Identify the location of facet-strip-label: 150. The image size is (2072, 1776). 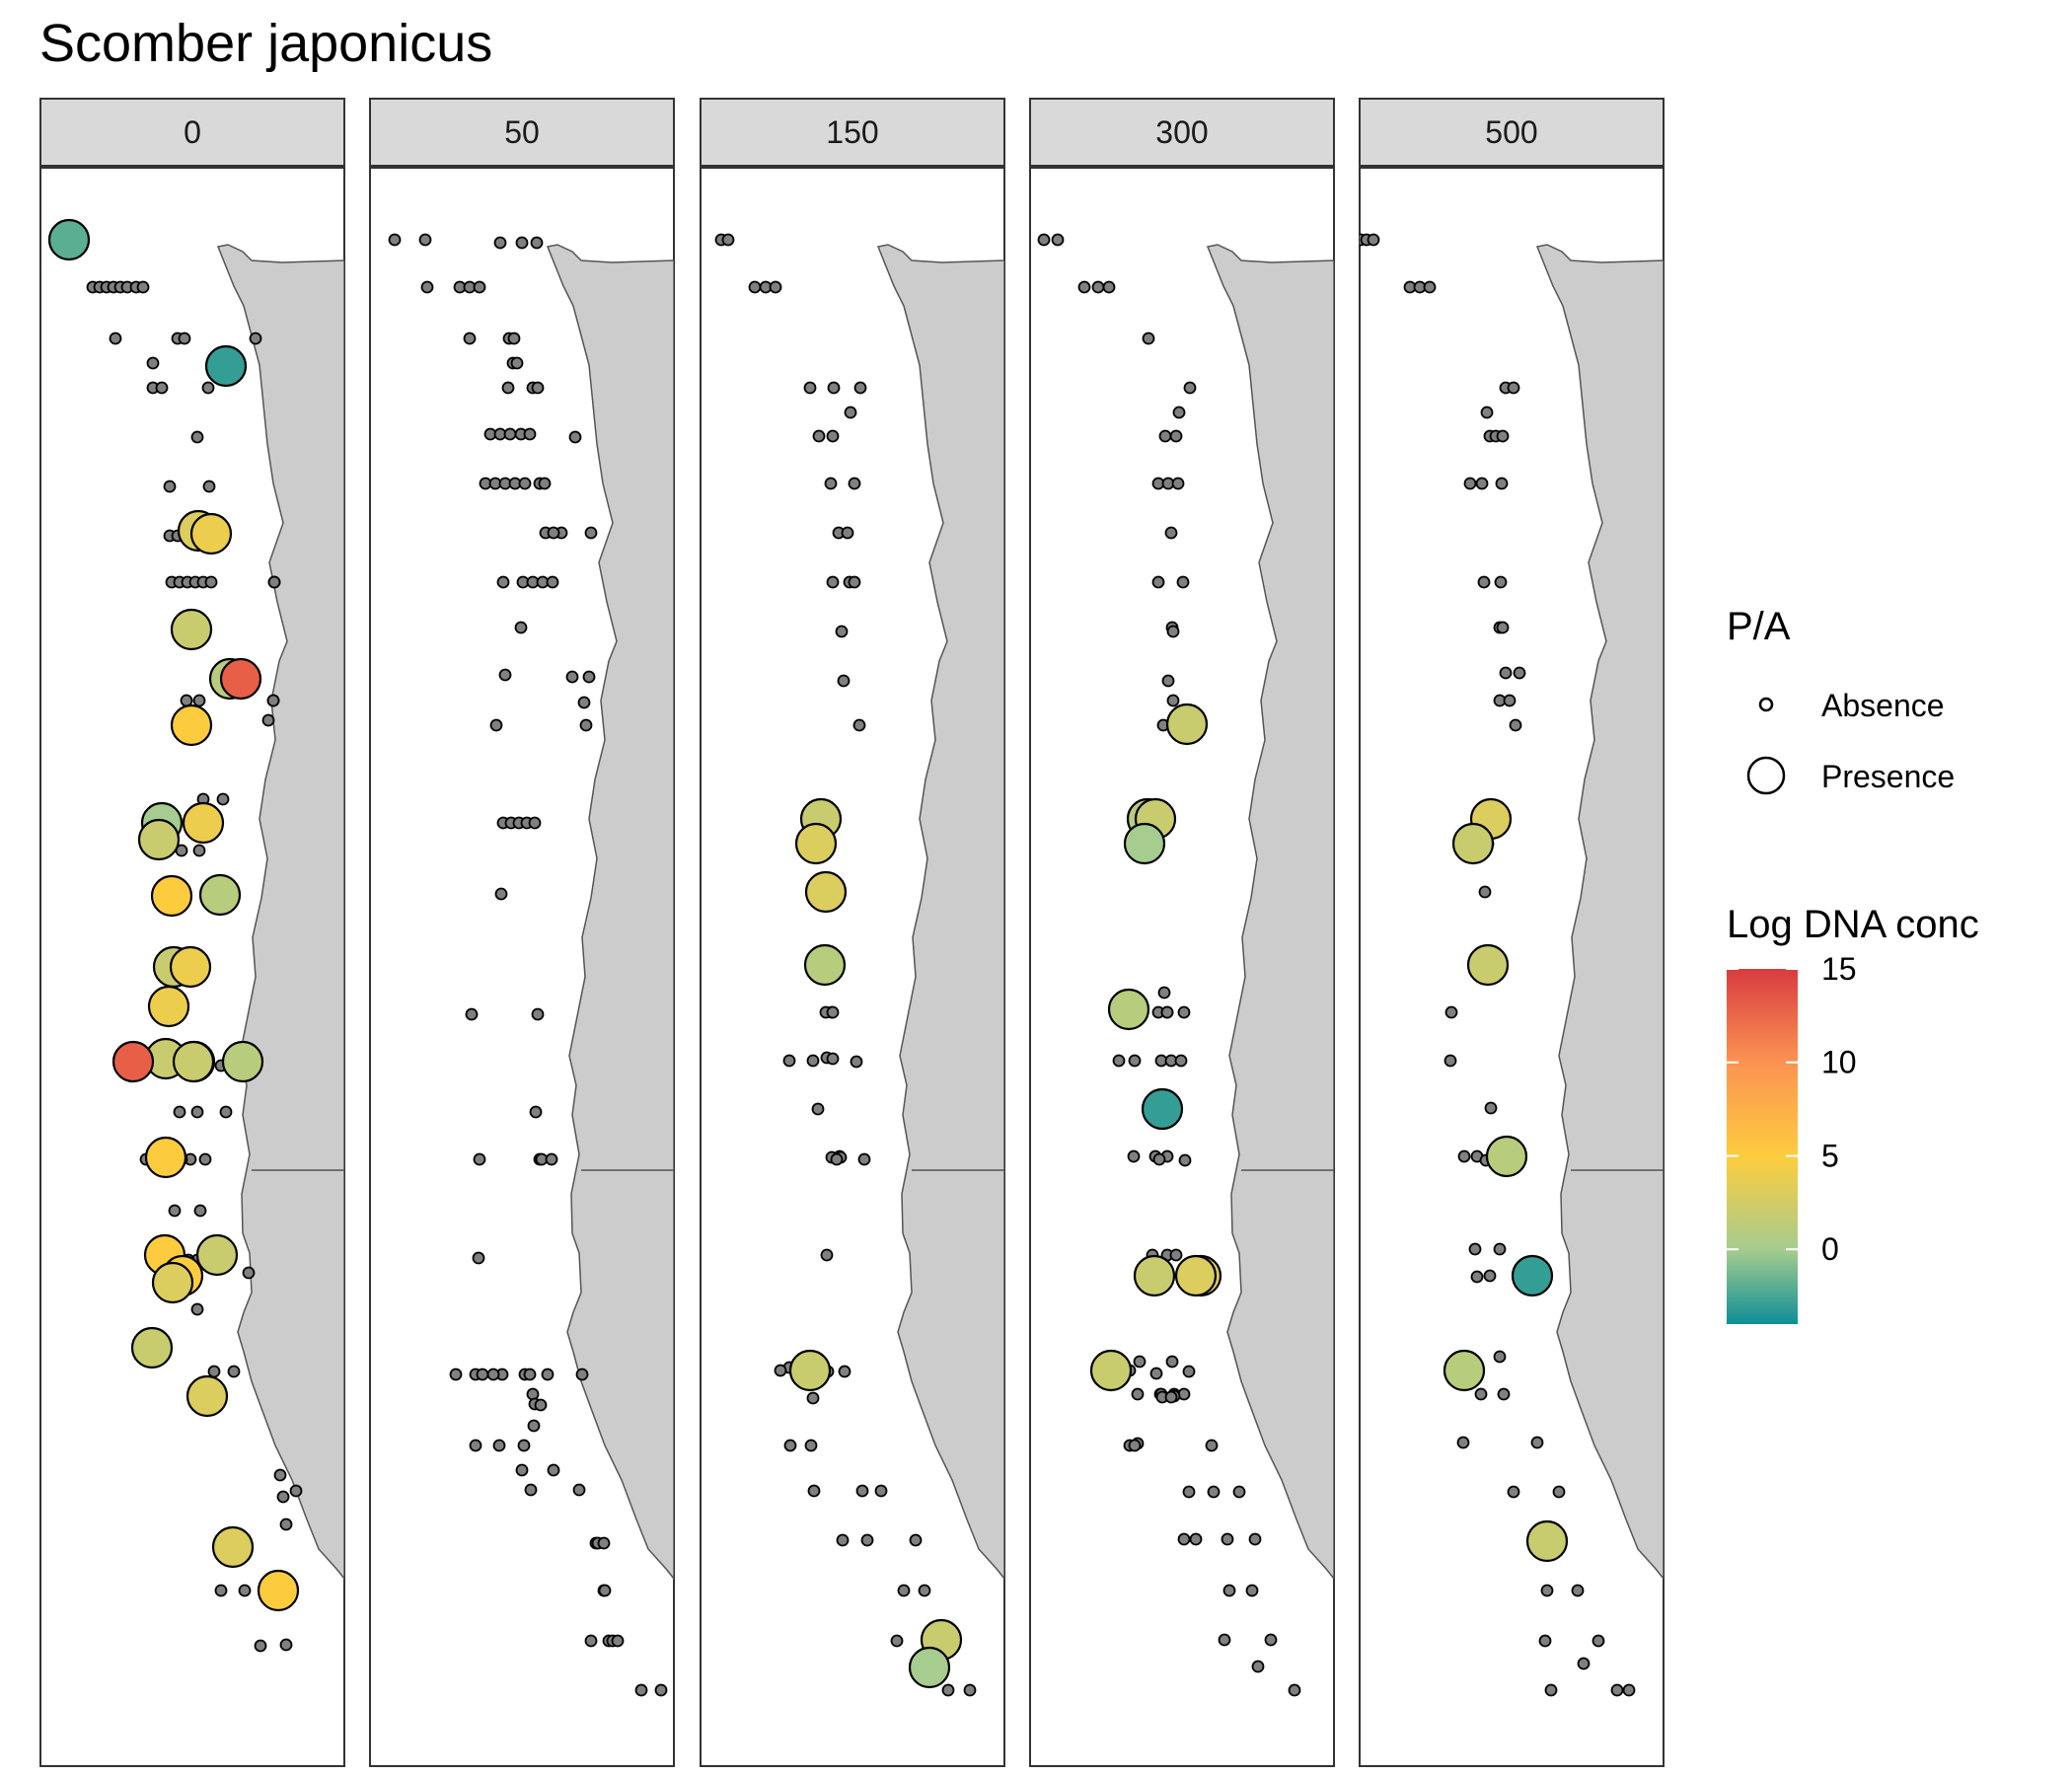
(852, 132).